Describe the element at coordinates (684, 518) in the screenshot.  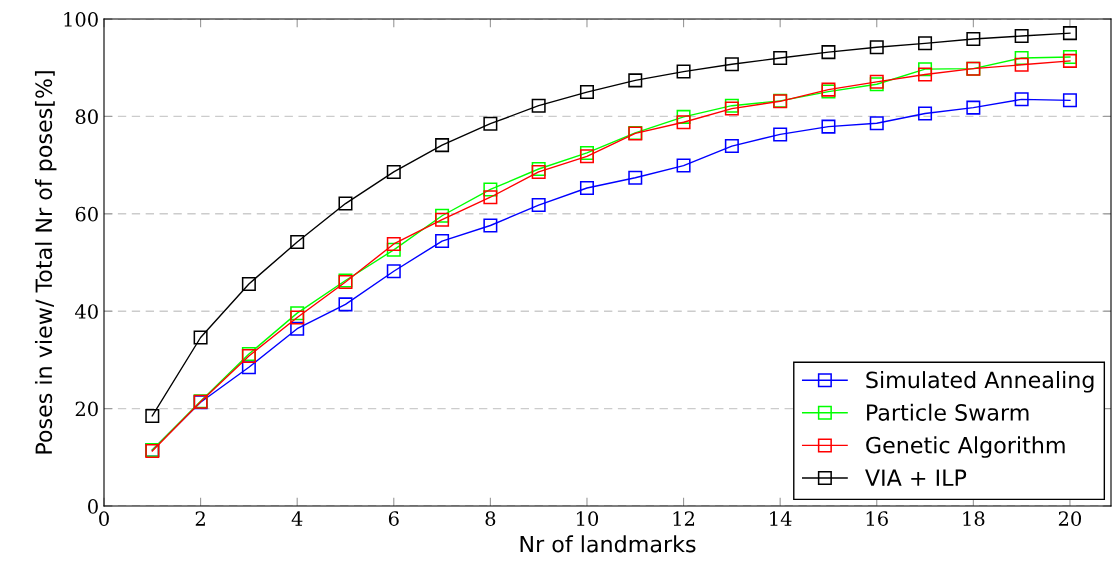
I see `x-tick-label: 12` at that location.